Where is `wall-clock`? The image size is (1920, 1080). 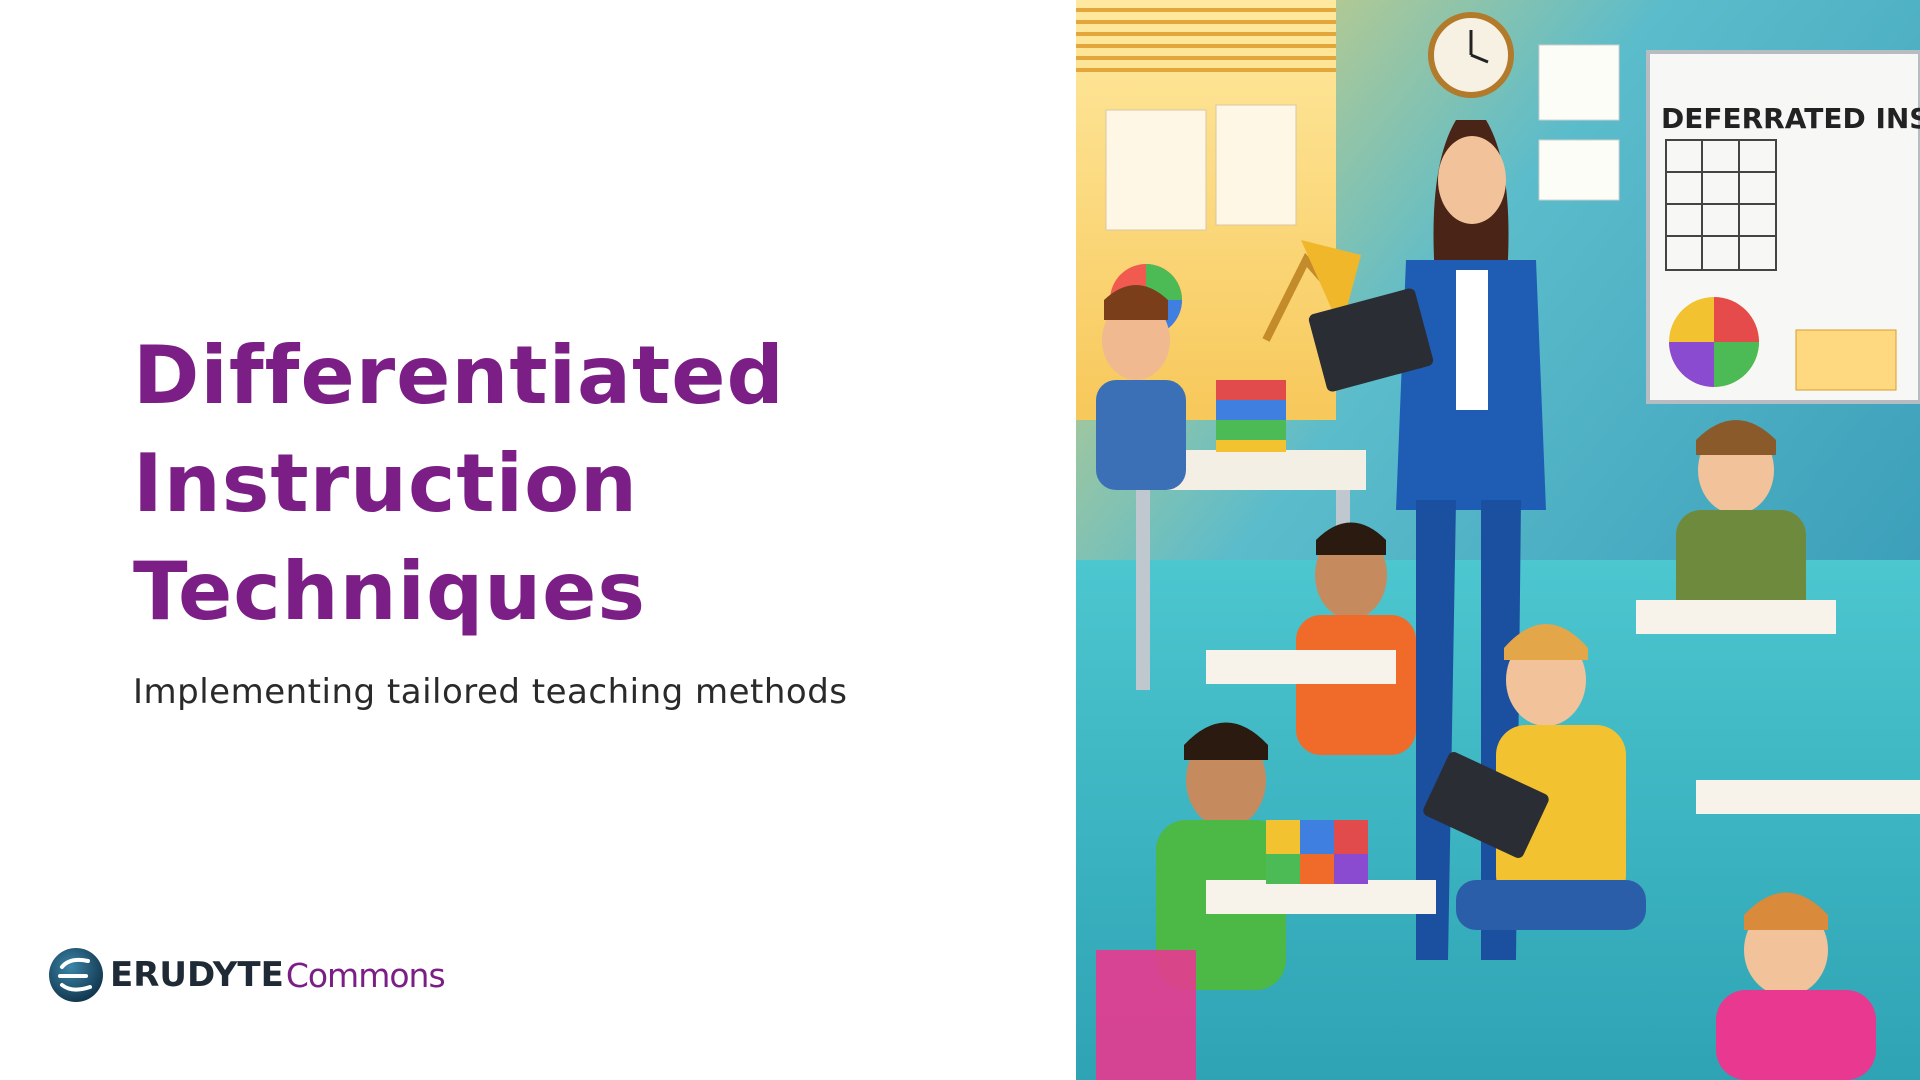 wall-clock is located at coordinates (1471, 55).